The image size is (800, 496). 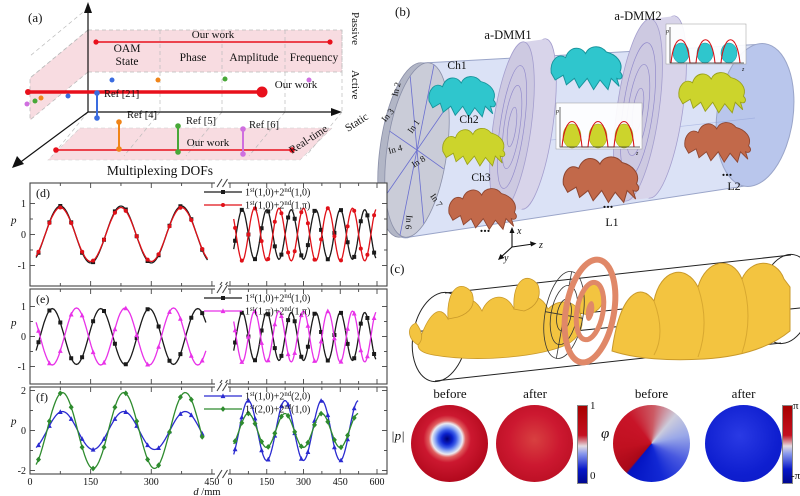 What do you see at coordinates (277, 299) in the screenshot?
I see `legend-entry-label: 1st(1,0)+2nd(1,0)` at bounding box center [277, 299].